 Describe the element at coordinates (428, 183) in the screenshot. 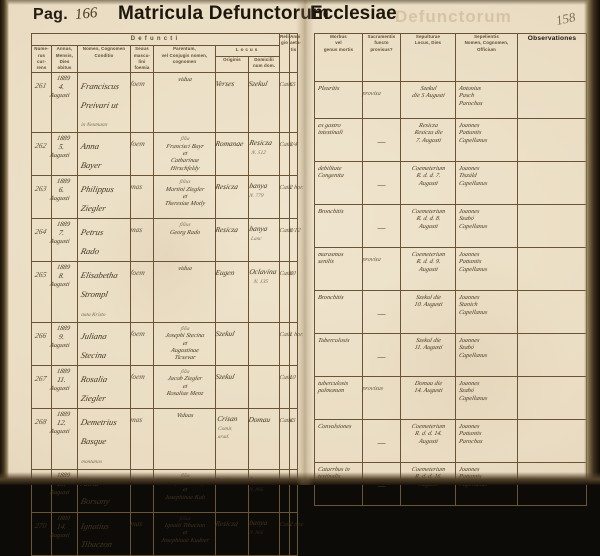

I see `cell-sepultura: Coemeterium R. d. d. 7. Augusti` at that location.